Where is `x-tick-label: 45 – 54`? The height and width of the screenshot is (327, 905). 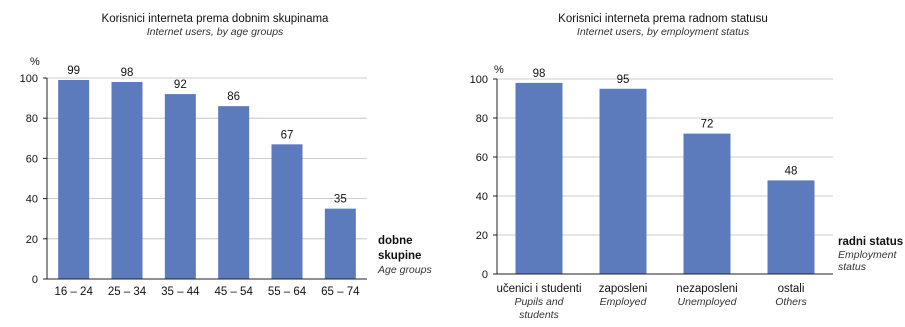 x-tick-label: 45 – 54 is located at coordinates (233, 292).